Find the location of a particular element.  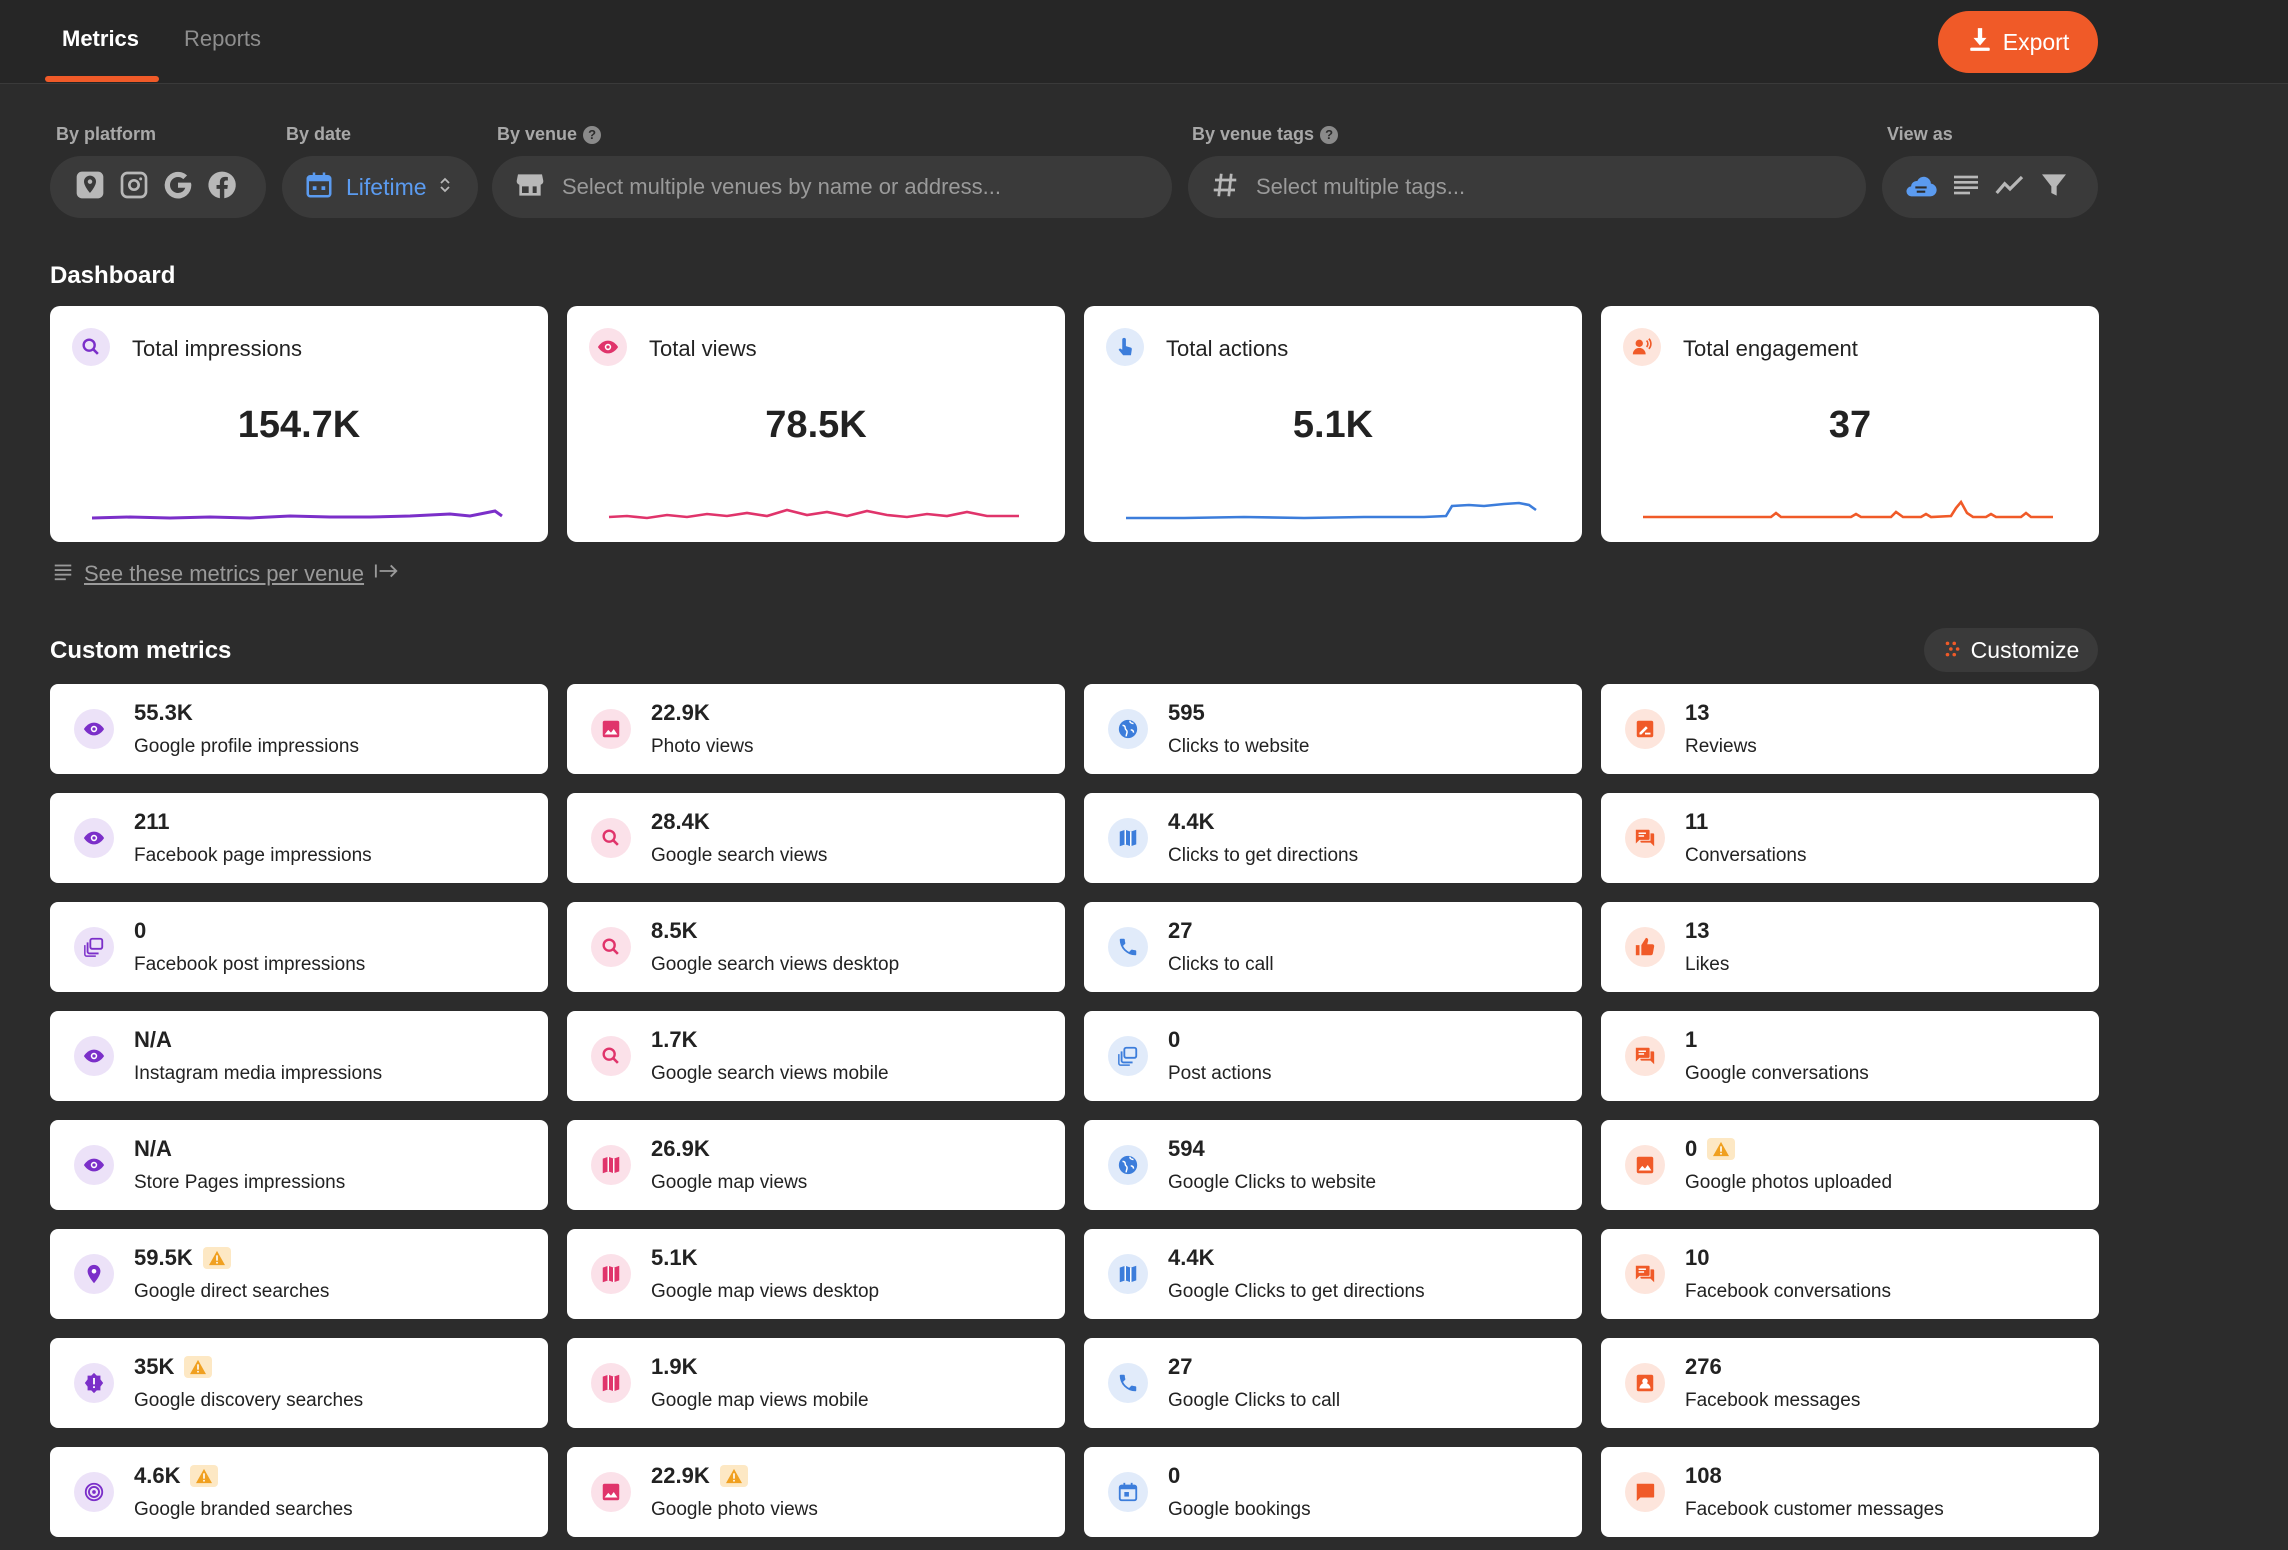

per-venue-link-row: See these metrics per venue is located at coordinates (226, 574).